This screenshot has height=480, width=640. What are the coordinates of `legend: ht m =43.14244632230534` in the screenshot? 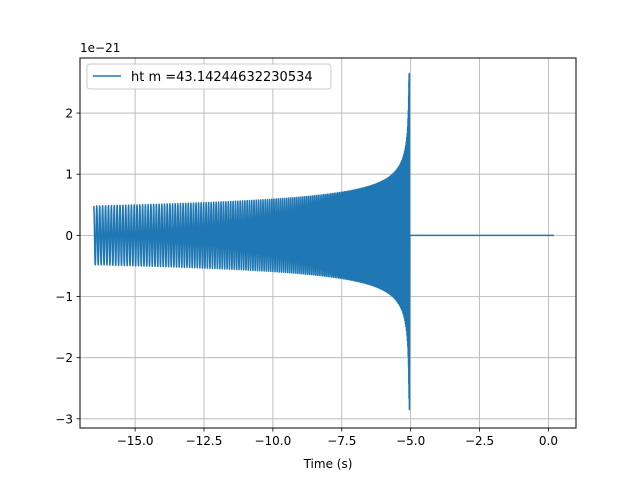 It's located at (209, 76).